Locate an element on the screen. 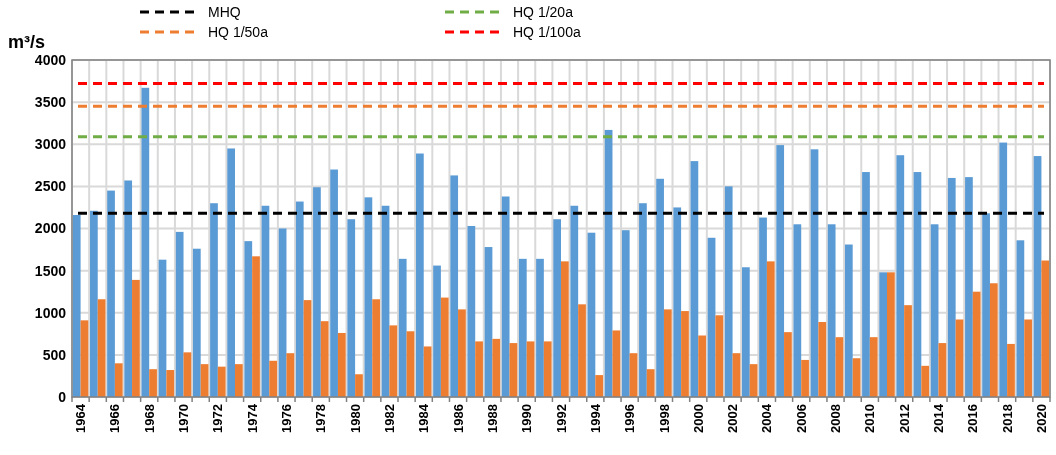  y-tick-label: 0 is located at coordinates (62, 396).